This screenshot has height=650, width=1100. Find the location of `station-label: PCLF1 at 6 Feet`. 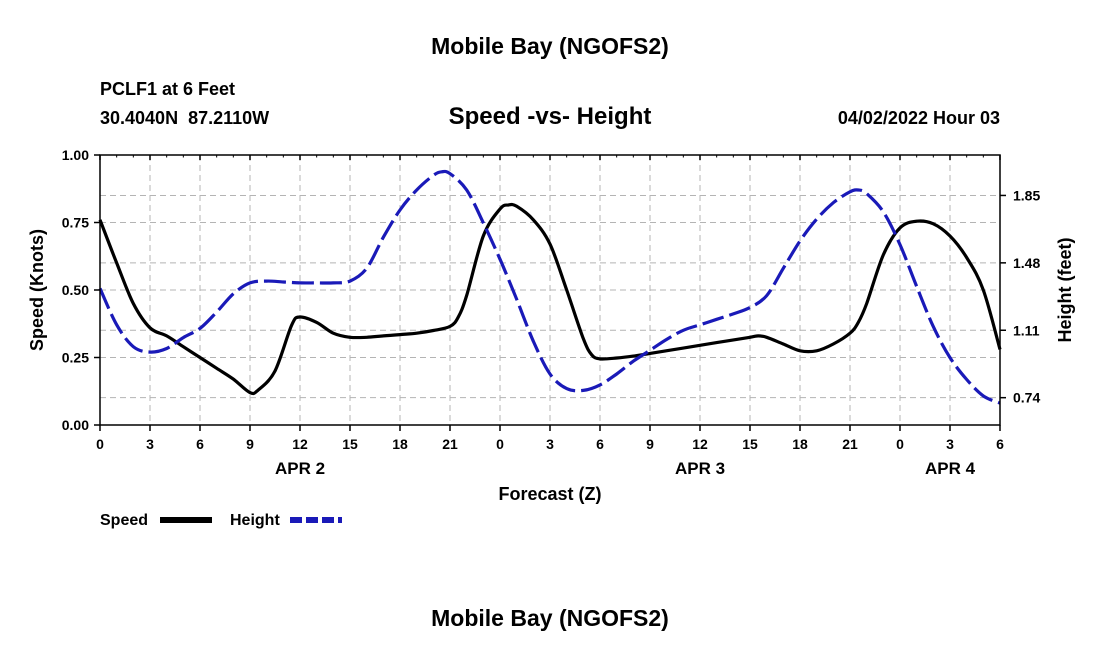

station-label: PCLF1 at 6 Feet is located at coordinates (167, 89).